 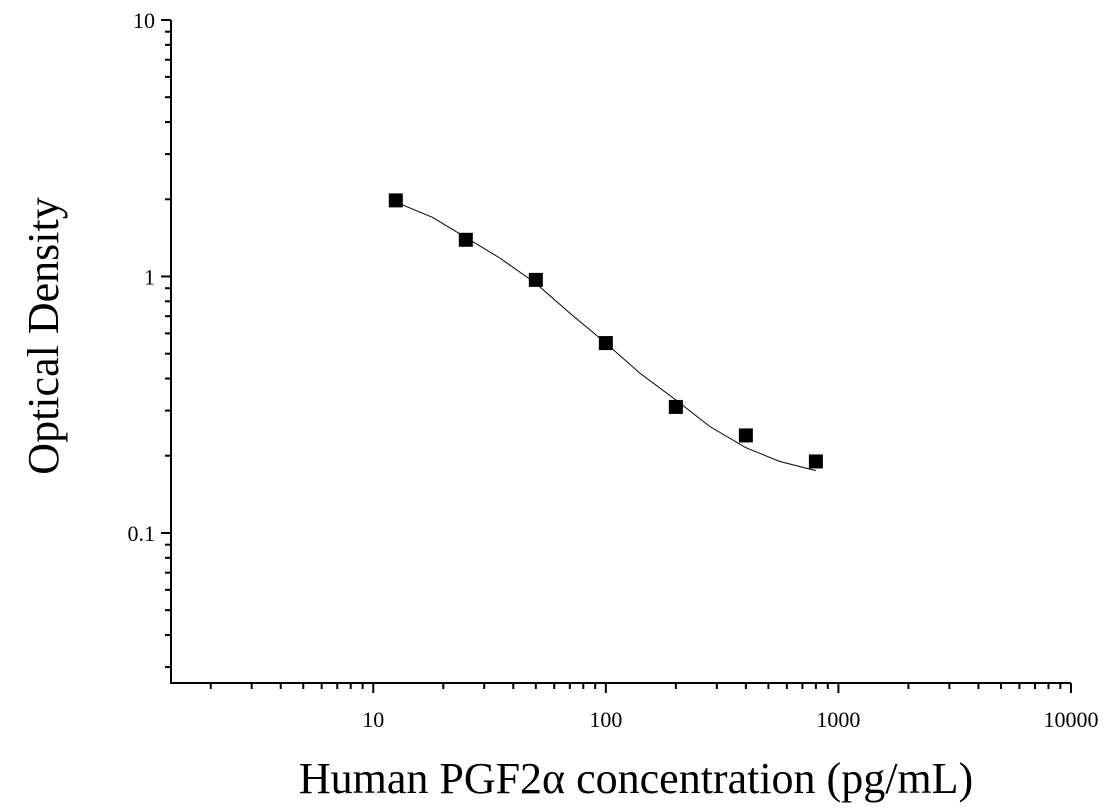 What do you see at coordinates (838, 719) in the screenshot?
I see `x-tick-label: 1000` at bounding box center [838, 719].